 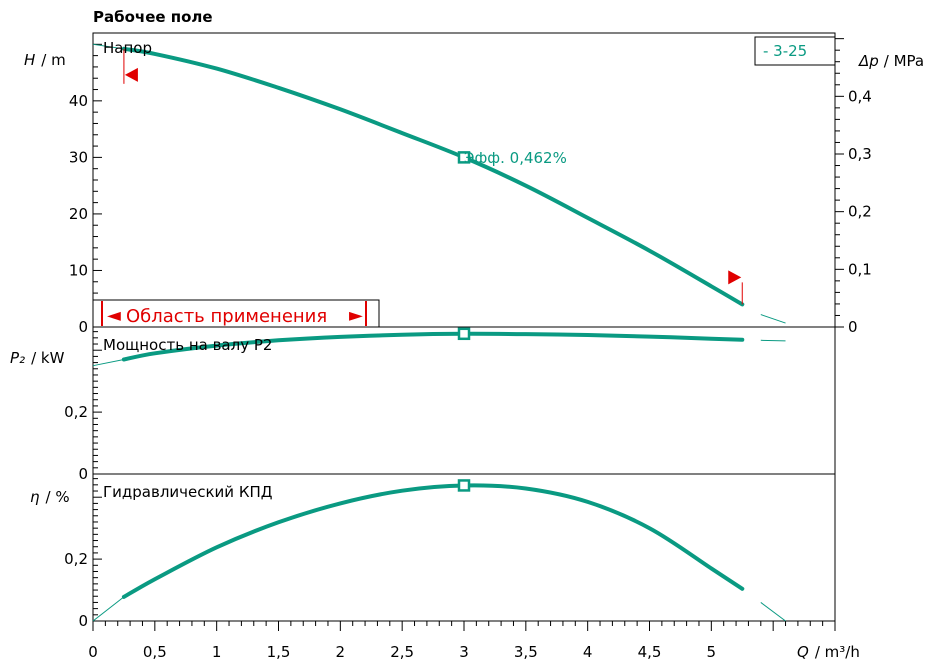 I want to click on pressure-tick-label: 0,2, so click(x=860, y=212).